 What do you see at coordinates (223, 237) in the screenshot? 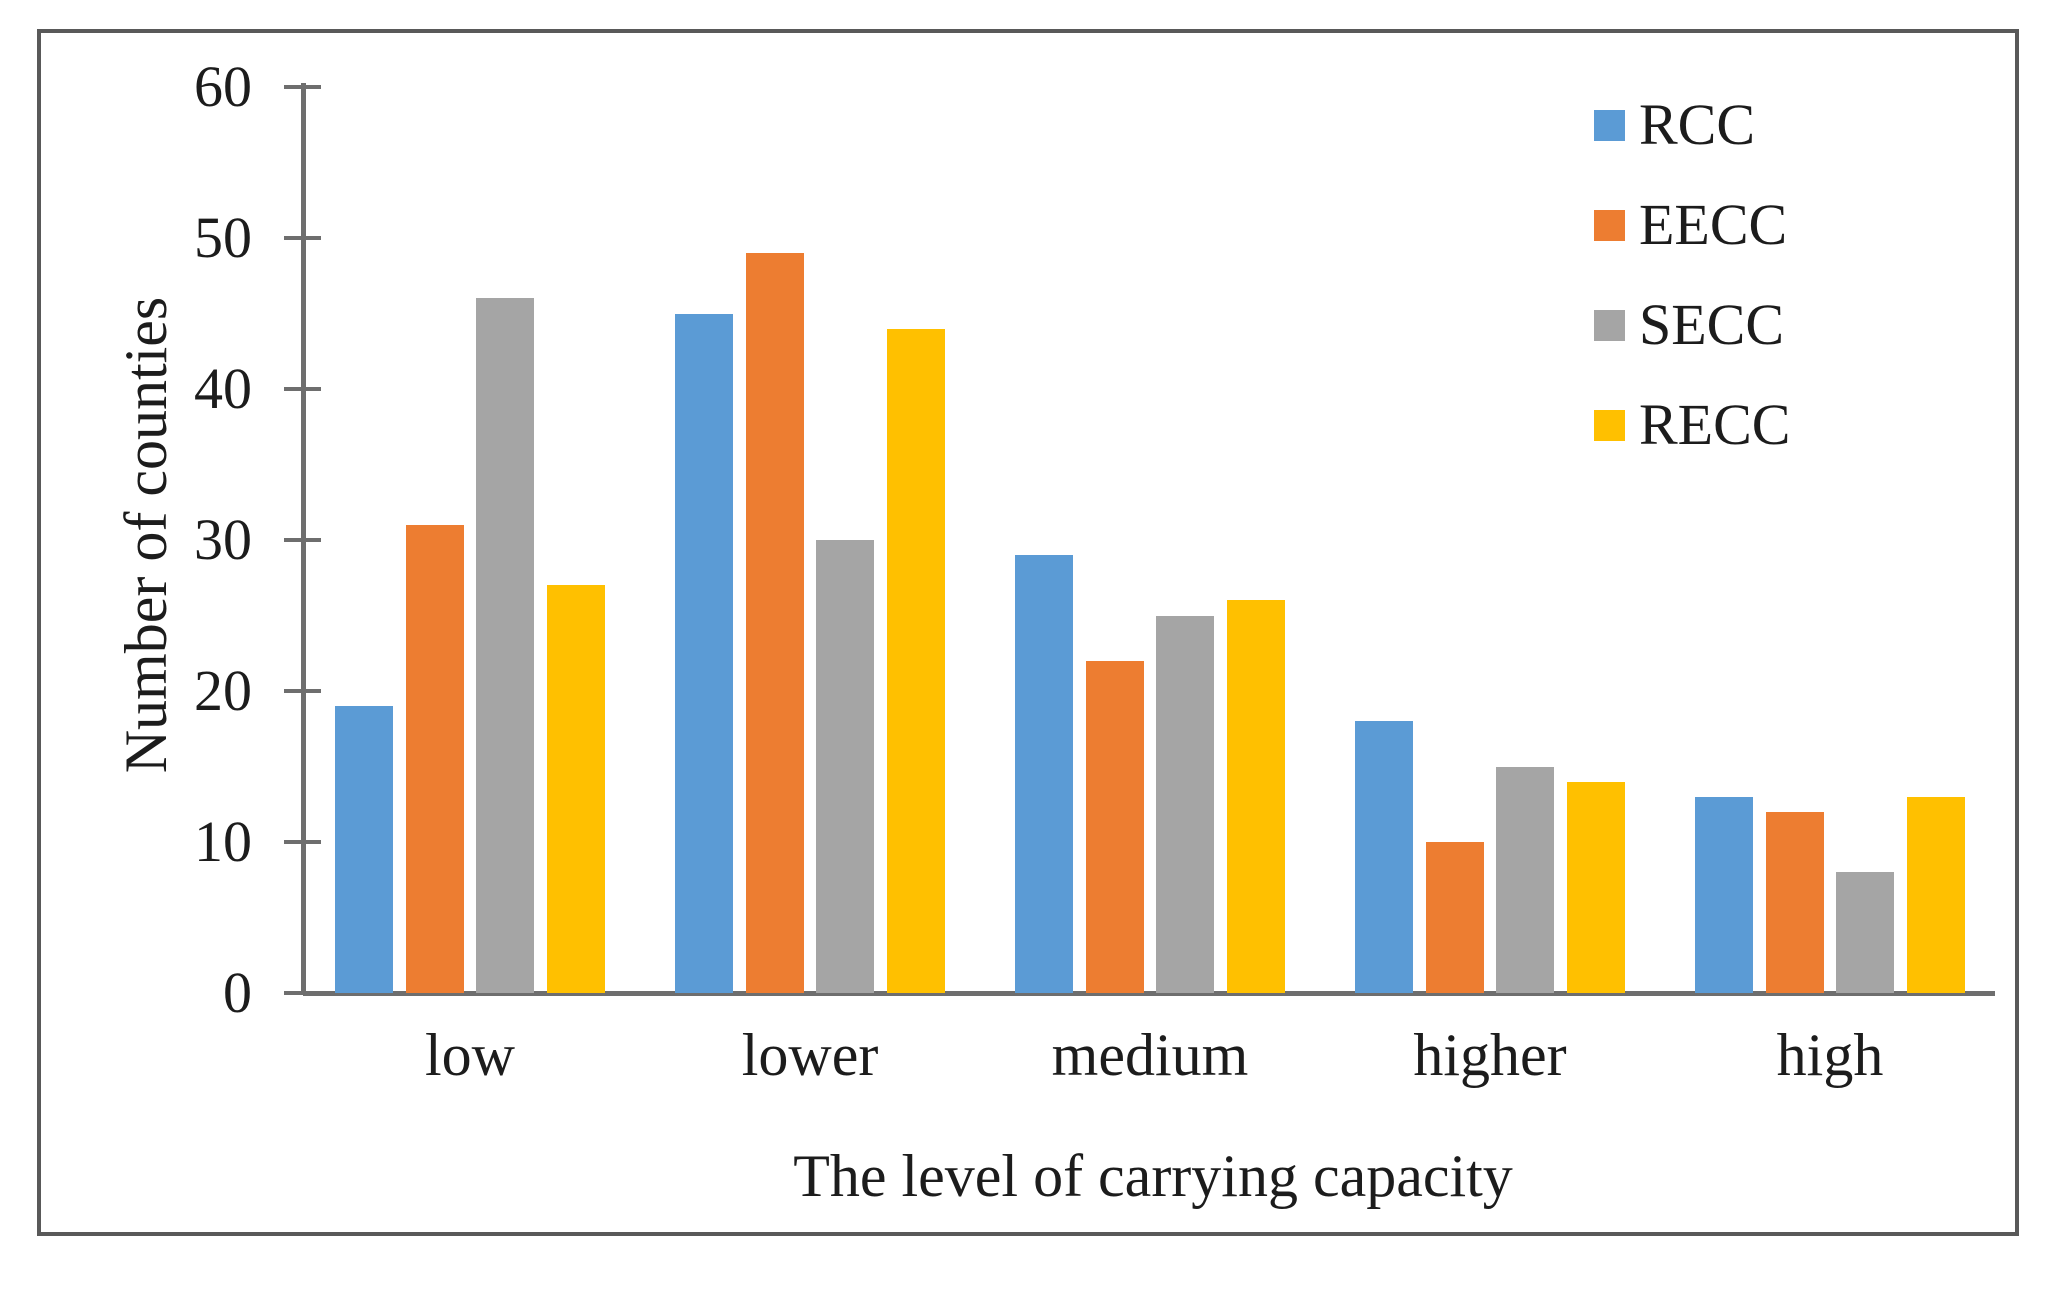
I see `y-tick-label: 50` at bounding box center [223, 237].